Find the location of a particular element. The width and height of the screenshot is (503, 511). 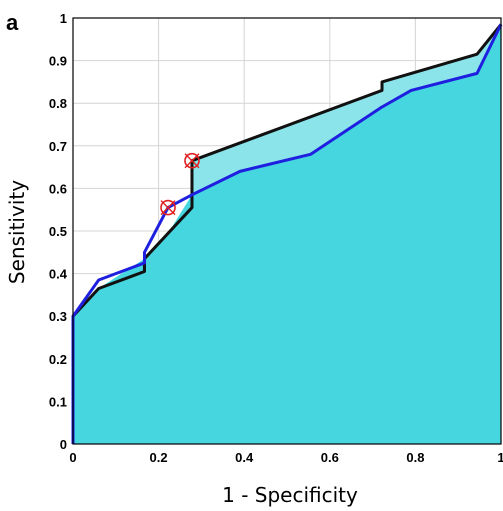

x-tick-label: 0.8 is located at coordinates (415, 457).